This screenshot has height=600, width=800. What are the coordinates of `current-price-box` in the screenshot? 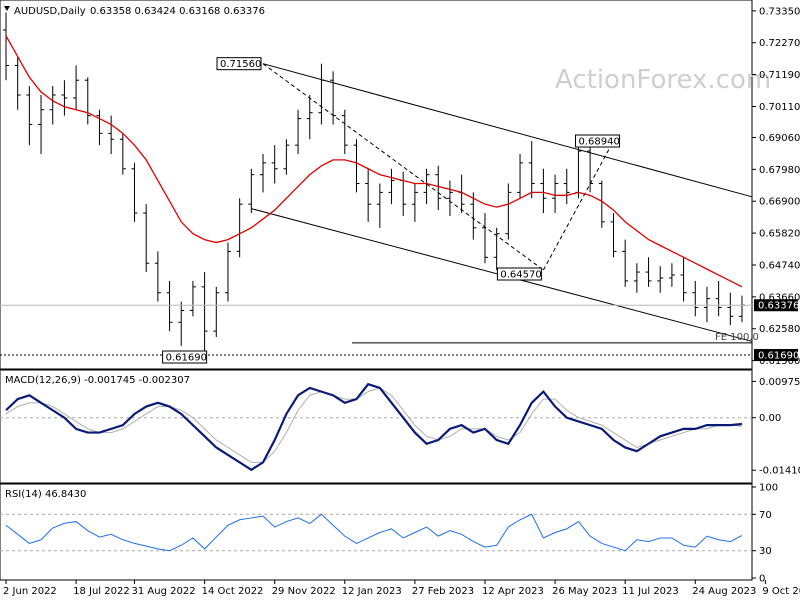 It's located at (776, 305).